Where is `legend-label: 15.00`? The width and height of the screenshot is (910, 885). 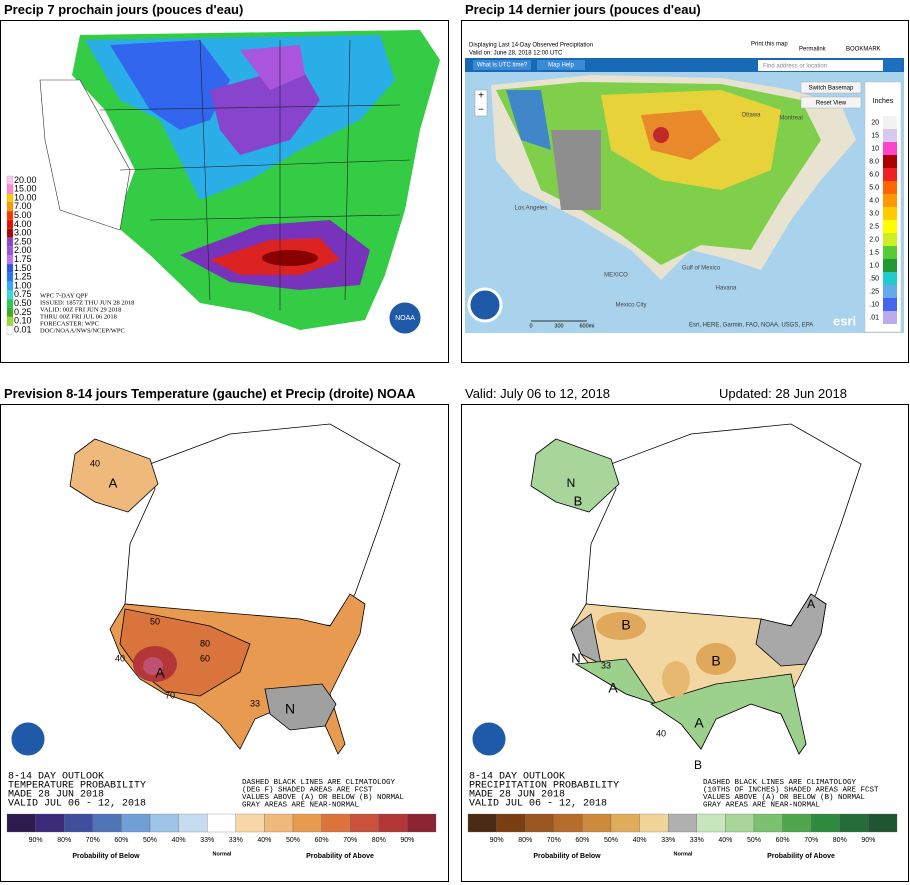
legend-label: 15.00 is located at coordinates (25, 189).